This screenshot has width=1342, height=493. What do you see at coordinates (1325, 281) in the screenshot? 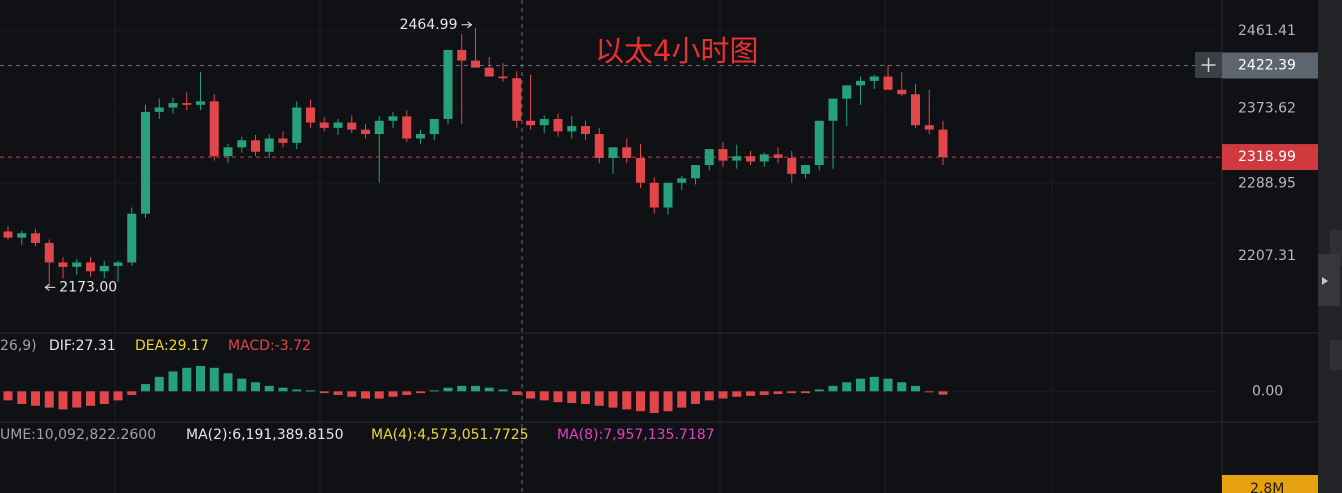
I see `side-arrow` at bounding box center [1325, 281].